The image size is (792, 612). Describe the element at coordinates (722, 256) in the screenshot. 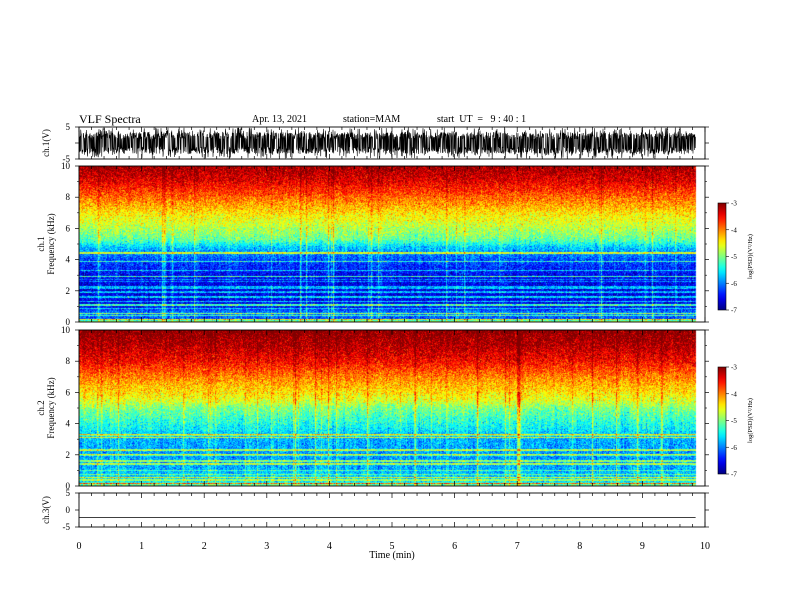

I see `ch1-colorbar` at that location.